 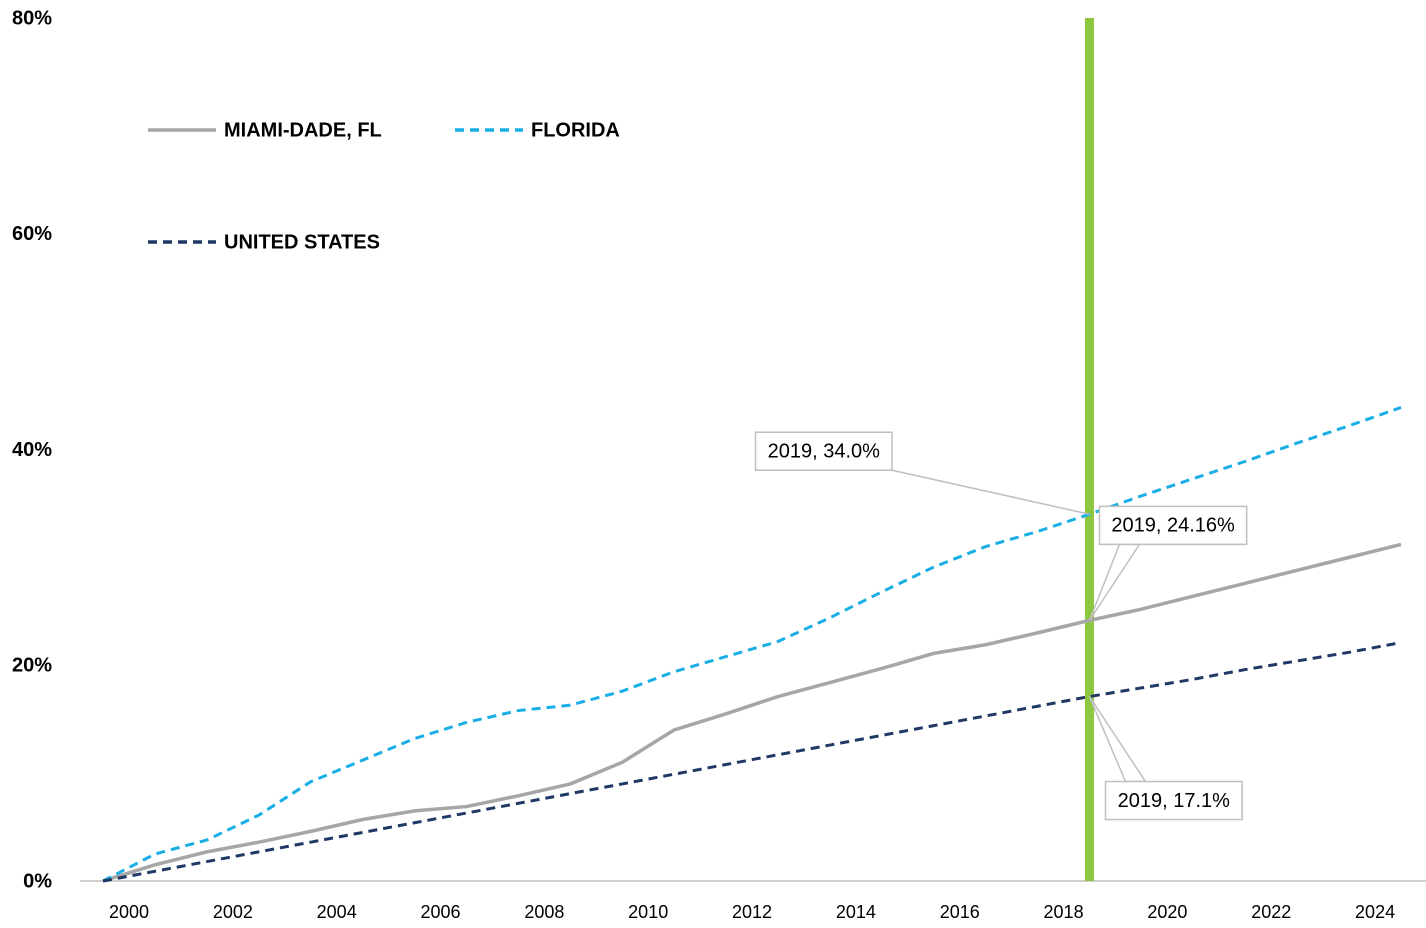 What do you see at coordinates (303, 130) in the screenshot?
I see `legend-label: MIAMI-DADE, FL` at bounding box center [303, 130].